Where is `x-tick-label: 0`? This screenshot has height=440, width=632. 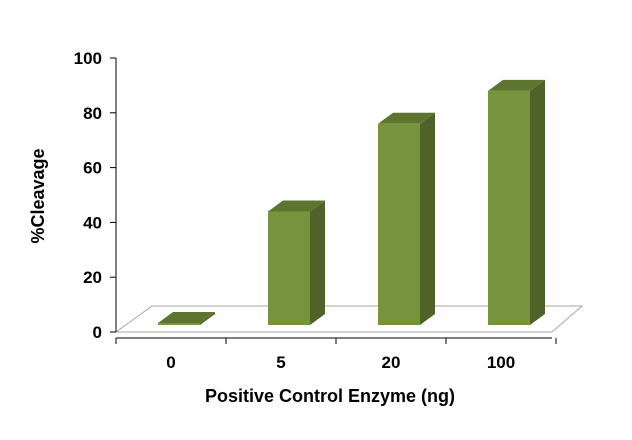 x-tick-label: 0 is located at coordinates (170, 362).